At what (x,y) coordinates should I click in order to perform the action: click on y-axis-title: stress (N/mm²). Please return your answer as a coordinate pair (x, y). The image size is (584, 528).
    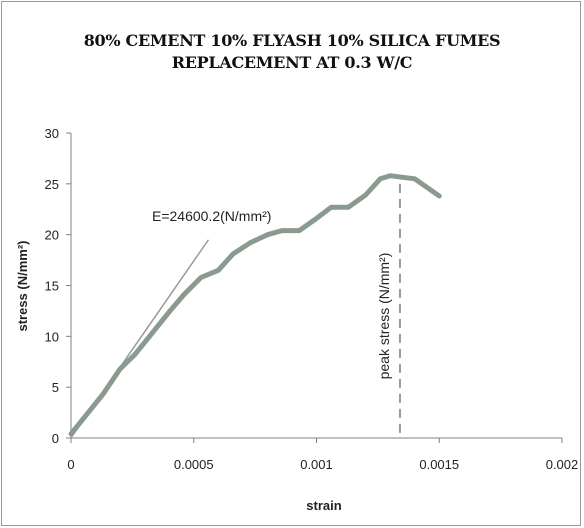
    Looking at the image, I should click on (22, 285).